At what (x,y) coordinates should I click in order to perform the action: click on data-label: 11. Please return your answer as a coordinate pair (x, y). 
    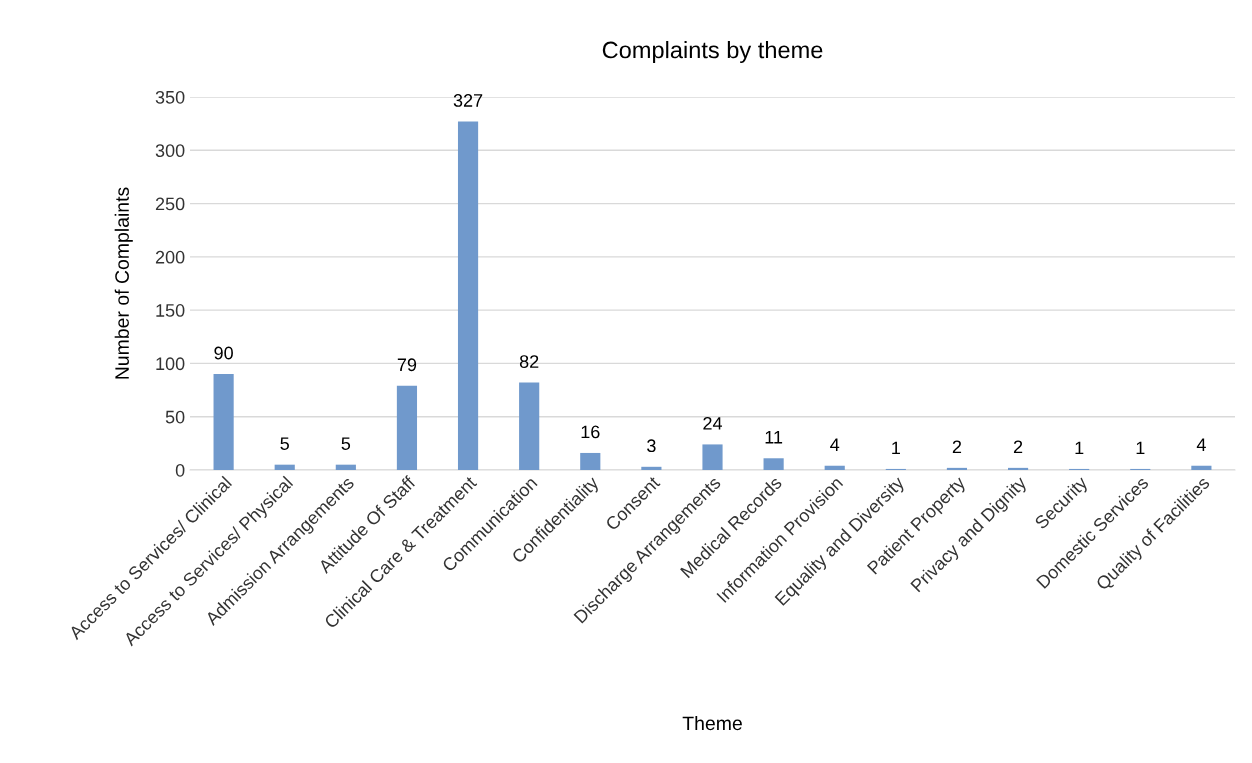
    Looking at the image, I should click on (774, 437).